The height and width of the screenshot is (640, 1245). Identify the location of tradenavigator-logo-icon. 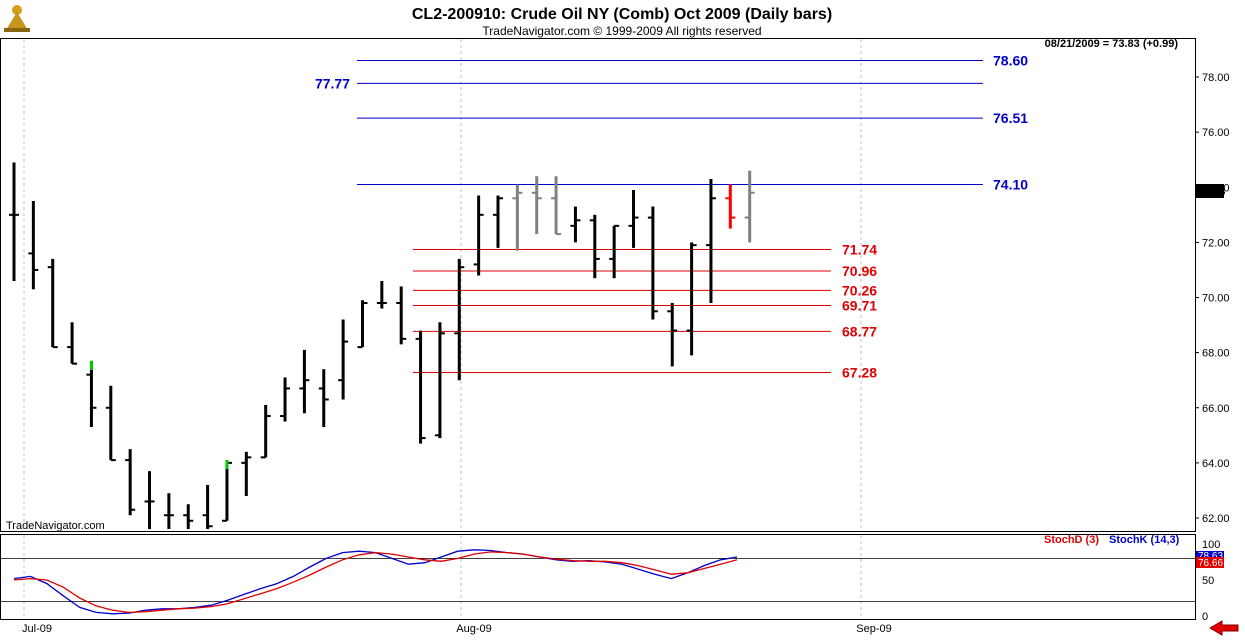
(17, 18).